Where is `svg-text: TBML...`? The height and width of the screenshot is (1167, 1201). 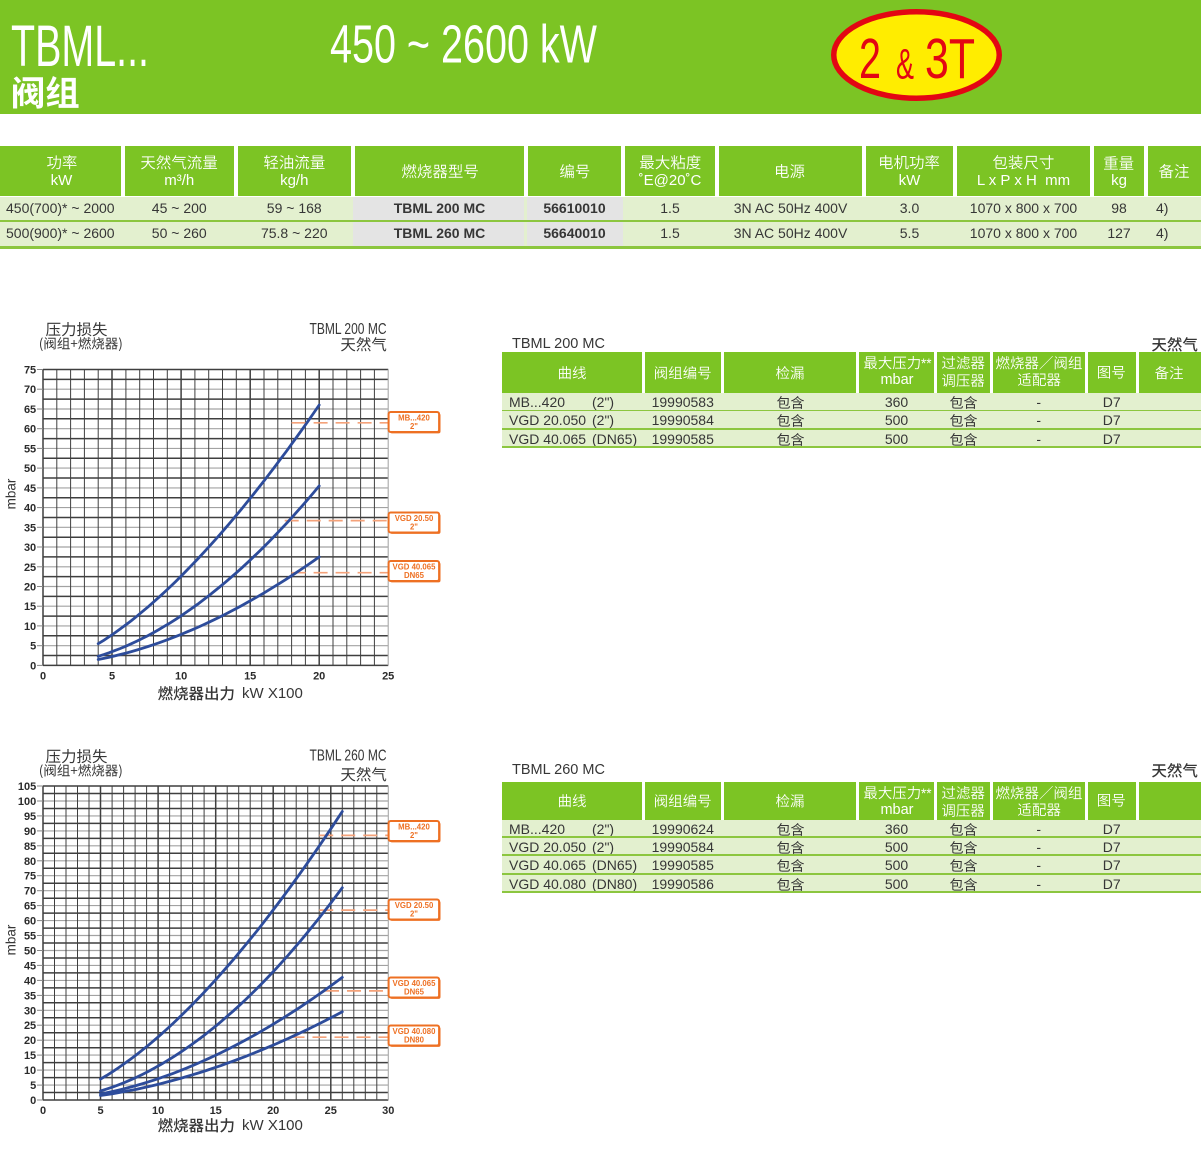
svg-text: TBML... is located at coordinates (80, 46).